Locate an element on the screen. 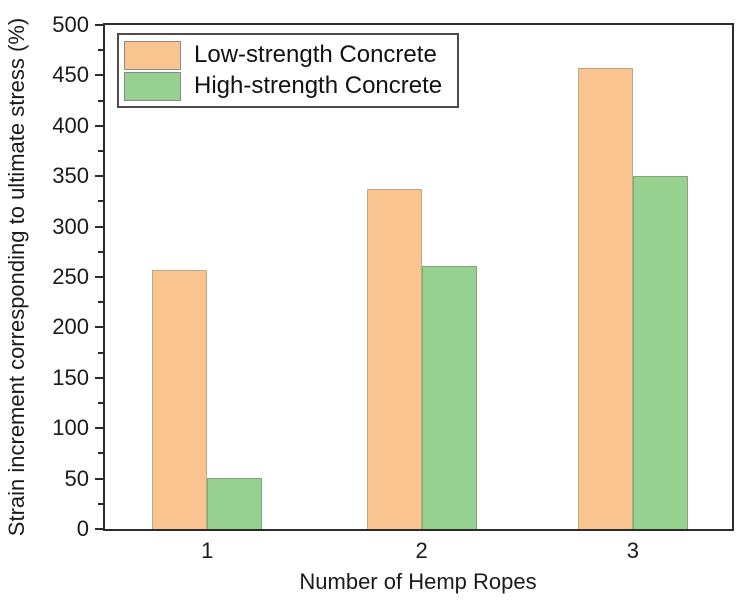 The image size is (746, 605). legend-label: Low-strength Concrete is located at coordinates (315, 54).